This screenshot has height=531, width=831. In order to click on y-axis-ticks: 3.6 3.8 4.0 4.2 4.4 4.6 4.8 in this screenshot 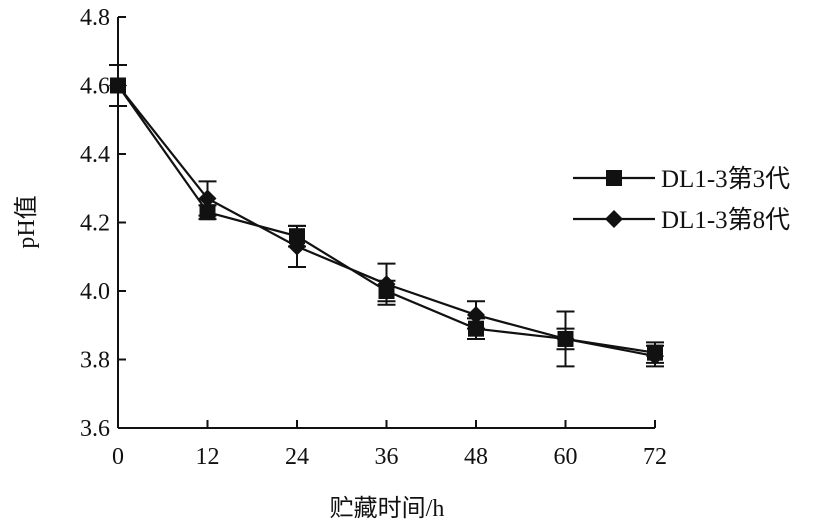, I will do `click(103, 223)`.